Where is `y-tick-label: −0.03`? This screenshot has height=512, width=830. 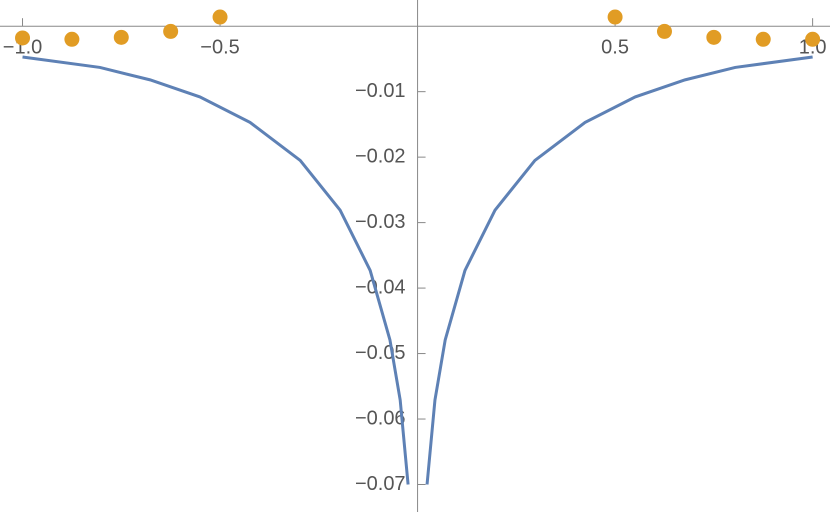 y-tick-label: −0.03 is located at coordinates (380, 222).